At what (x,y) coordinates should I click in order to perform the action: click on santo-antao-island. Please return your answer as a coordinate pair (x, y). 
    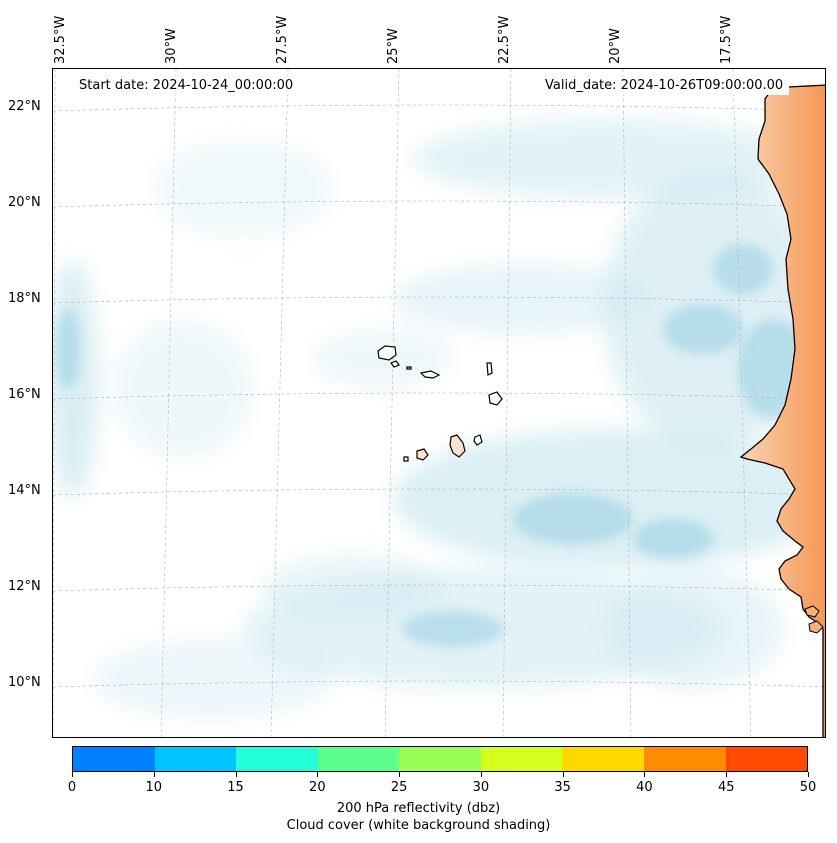
    Looking at the image, I should click on (387, 353).